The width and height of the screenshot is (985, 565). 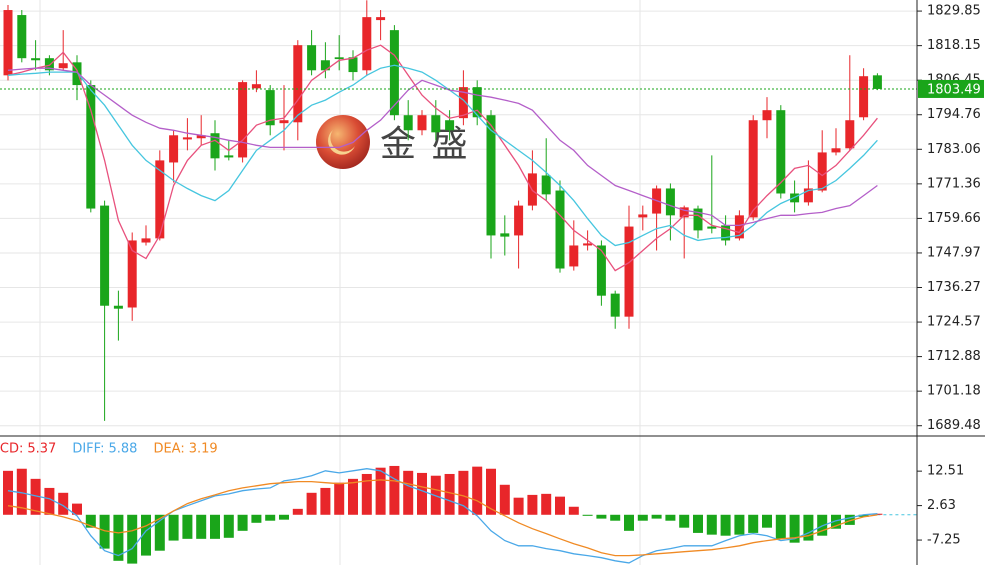 I want to click on macd-line, so click(x=442, y=518).